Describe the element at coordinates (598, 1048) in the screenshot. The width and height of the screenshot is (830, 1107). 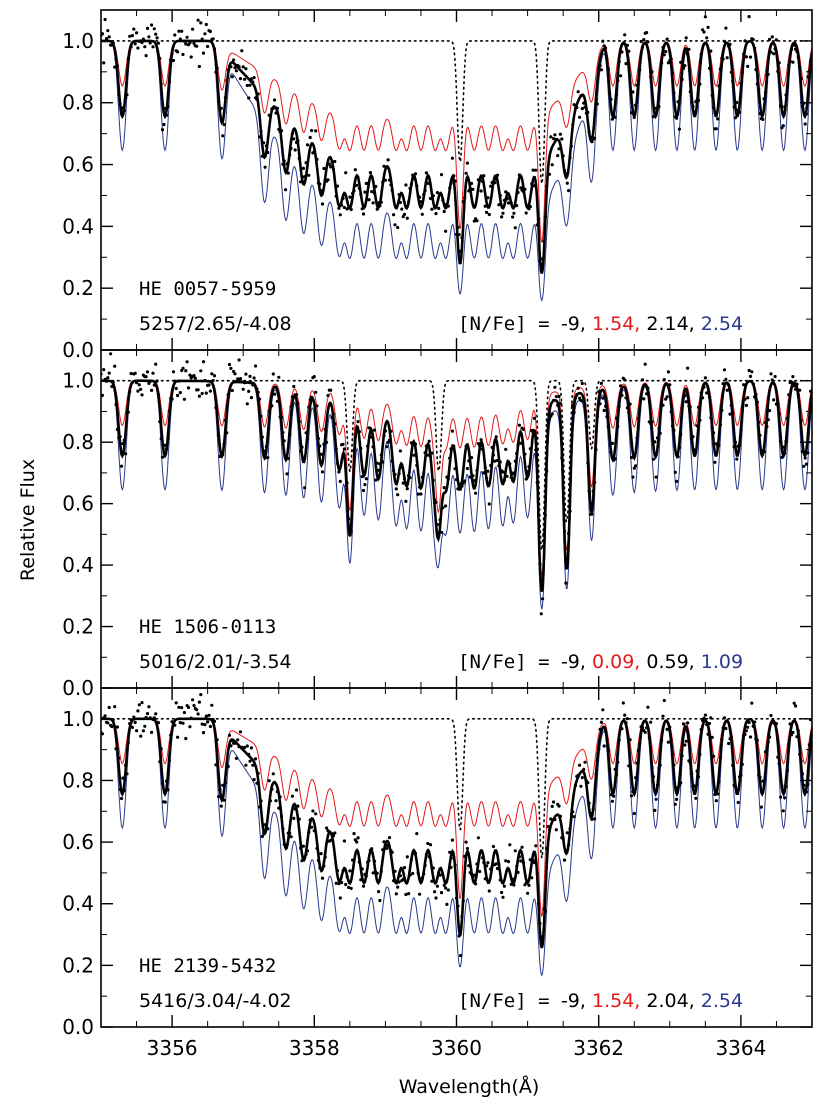
I see `x-tick-label: 3362` at that location.